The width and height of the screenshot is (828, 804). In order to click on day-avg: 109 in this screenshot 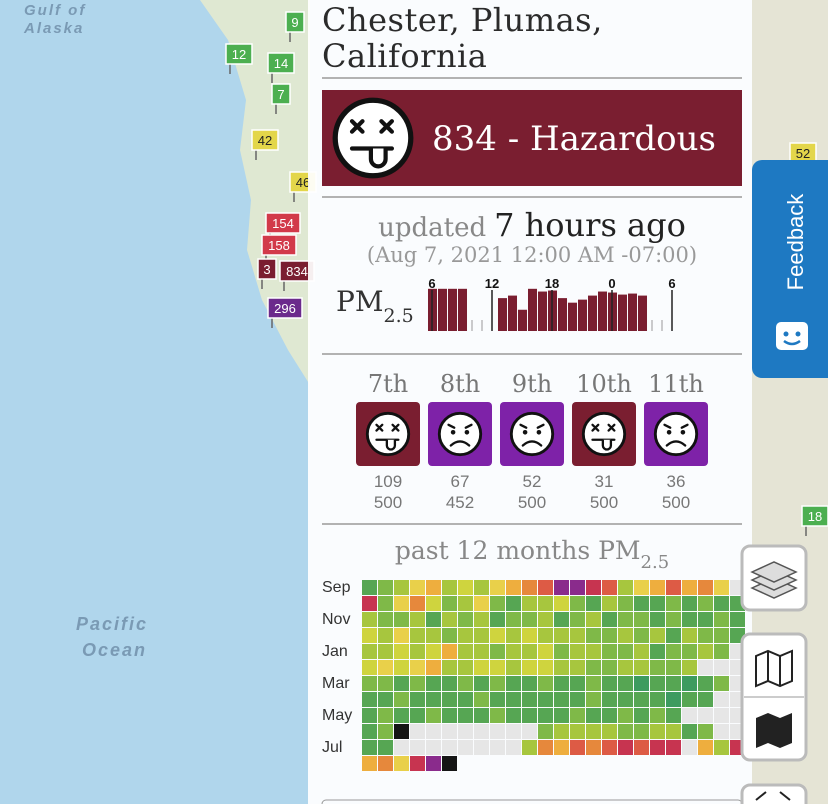, I will do `click(388, 481)`.